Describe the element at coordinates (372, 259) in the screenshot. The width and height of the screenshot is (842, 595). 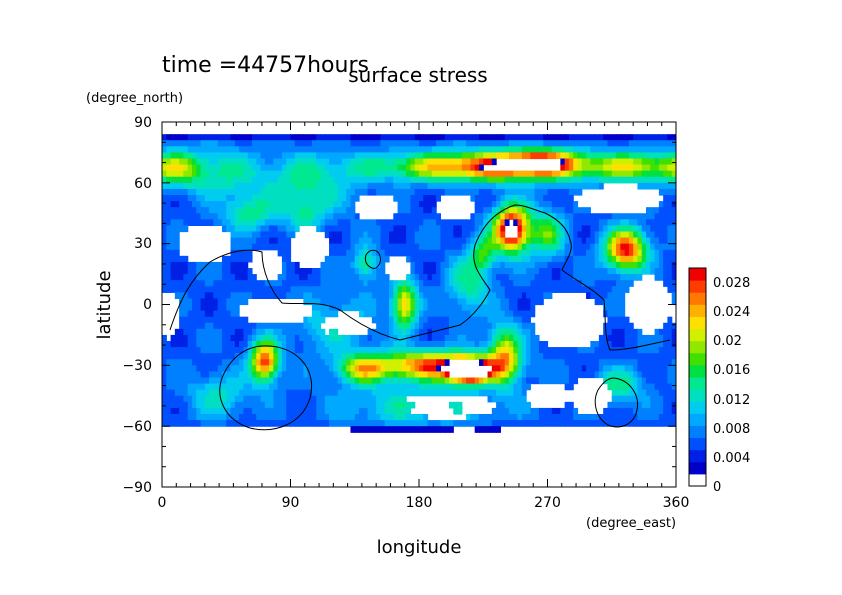
I see `island-outline` at that location.